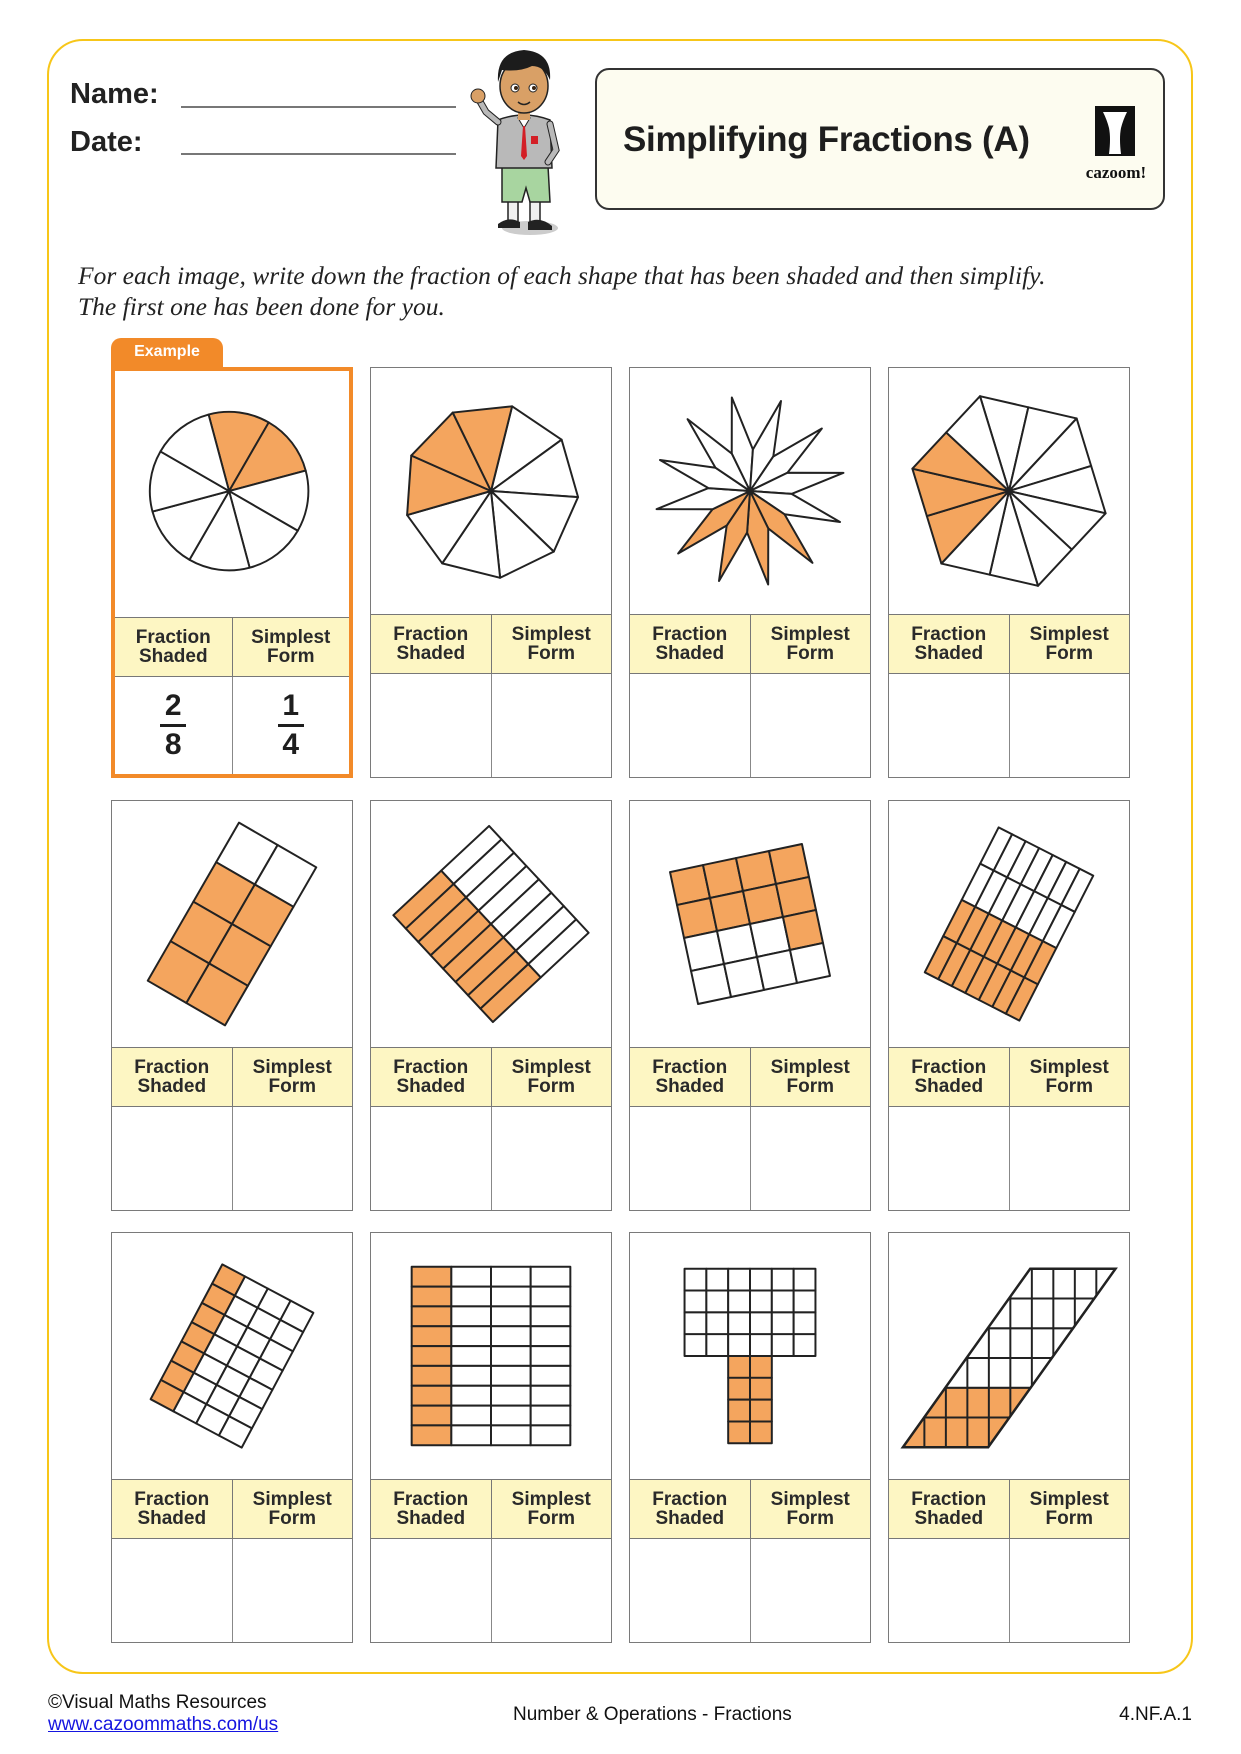  What do you see at coordinates (515, 142) in the screenshot?
I see `student-character-illustration` at bounding box center [515, 142].